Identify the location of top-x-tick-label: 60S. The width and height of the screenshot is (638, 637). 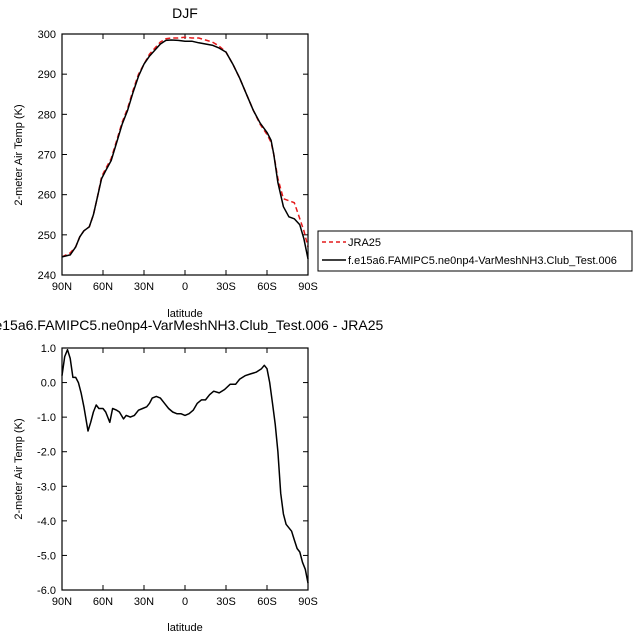
(267, 287).